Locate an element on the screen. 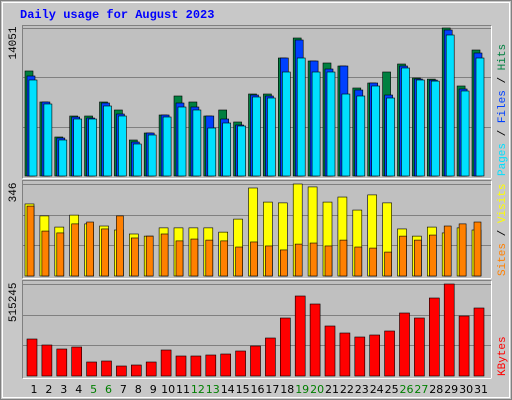 Image resolution: width=512 pixels, height=400 pixels. legend-entry: Files is located at coordinates (503, 106).